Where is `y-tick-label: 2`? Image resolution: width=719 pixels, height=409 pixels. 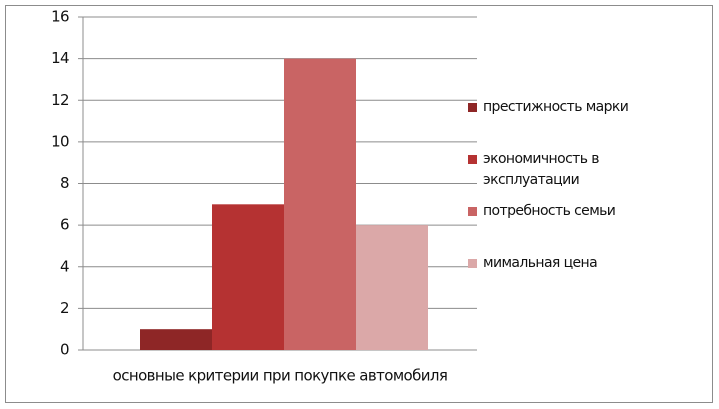
y-tick-label: 2 is located at coordinates (64, 308).